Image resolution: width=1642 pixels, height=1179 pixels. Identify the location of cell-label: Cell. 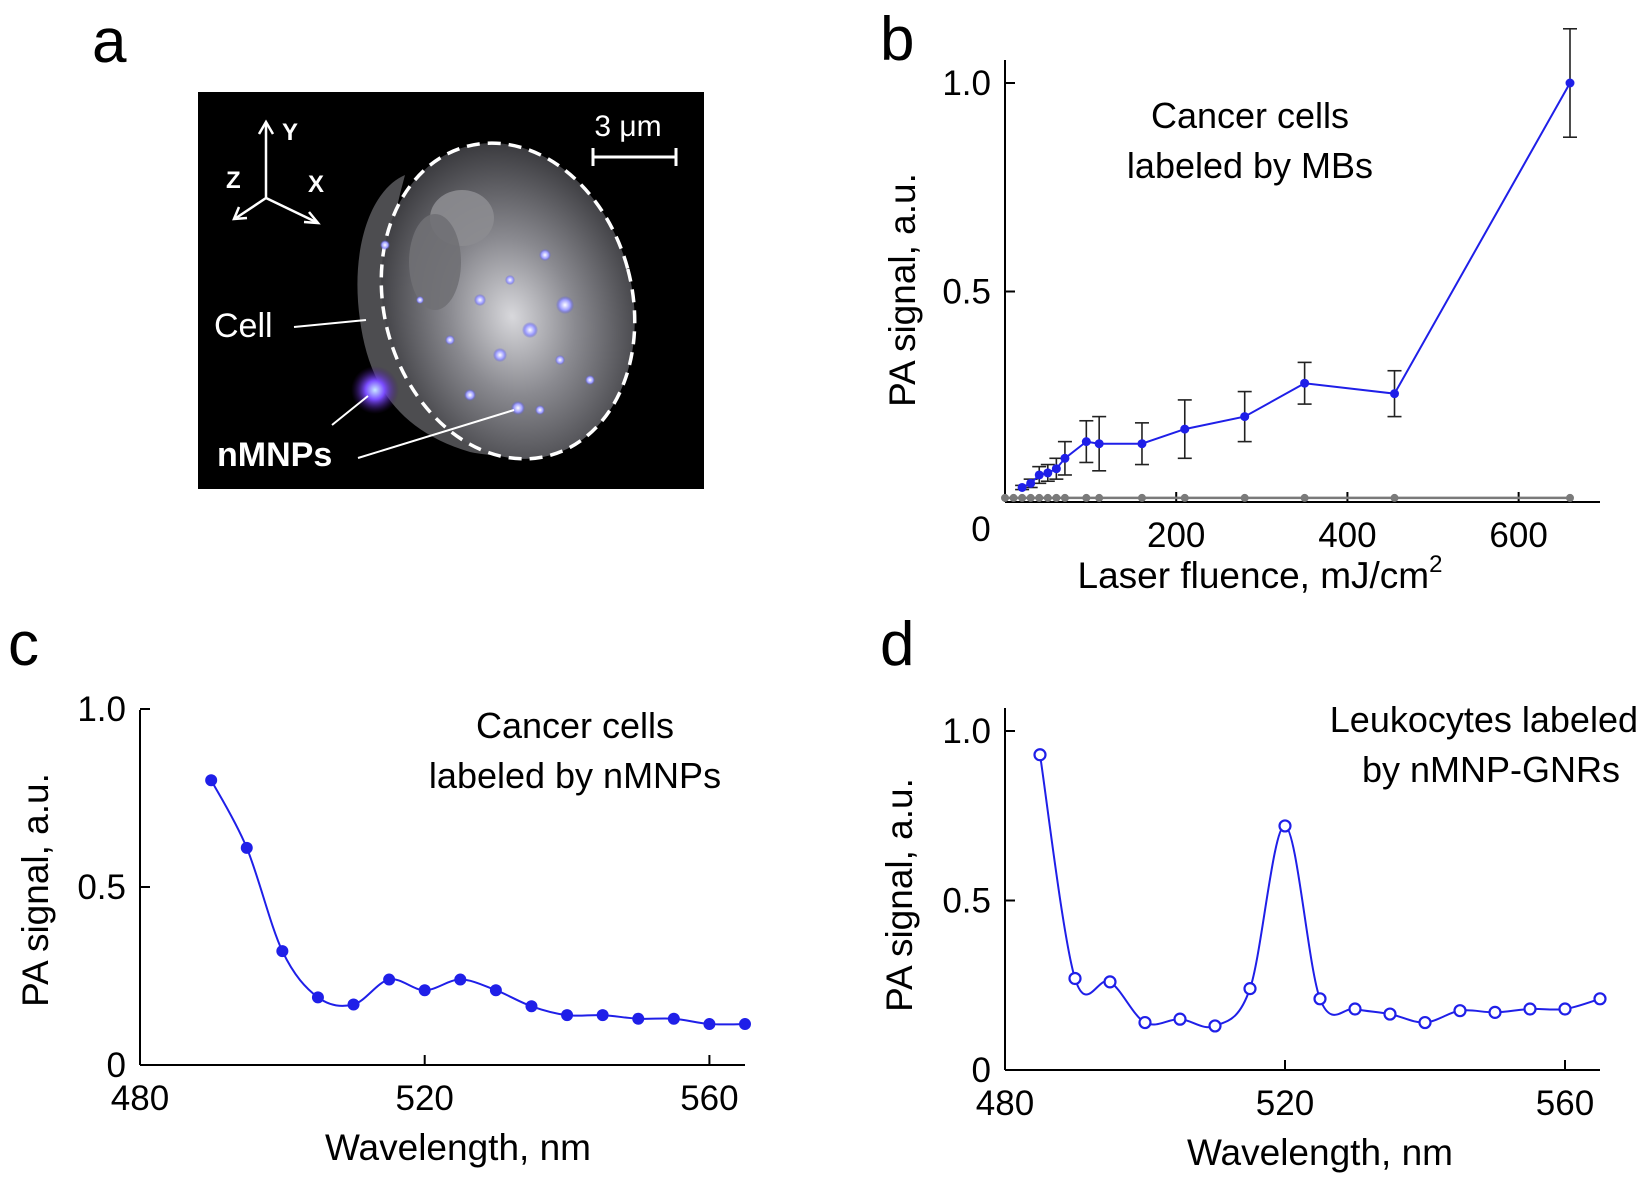
(243, 326).